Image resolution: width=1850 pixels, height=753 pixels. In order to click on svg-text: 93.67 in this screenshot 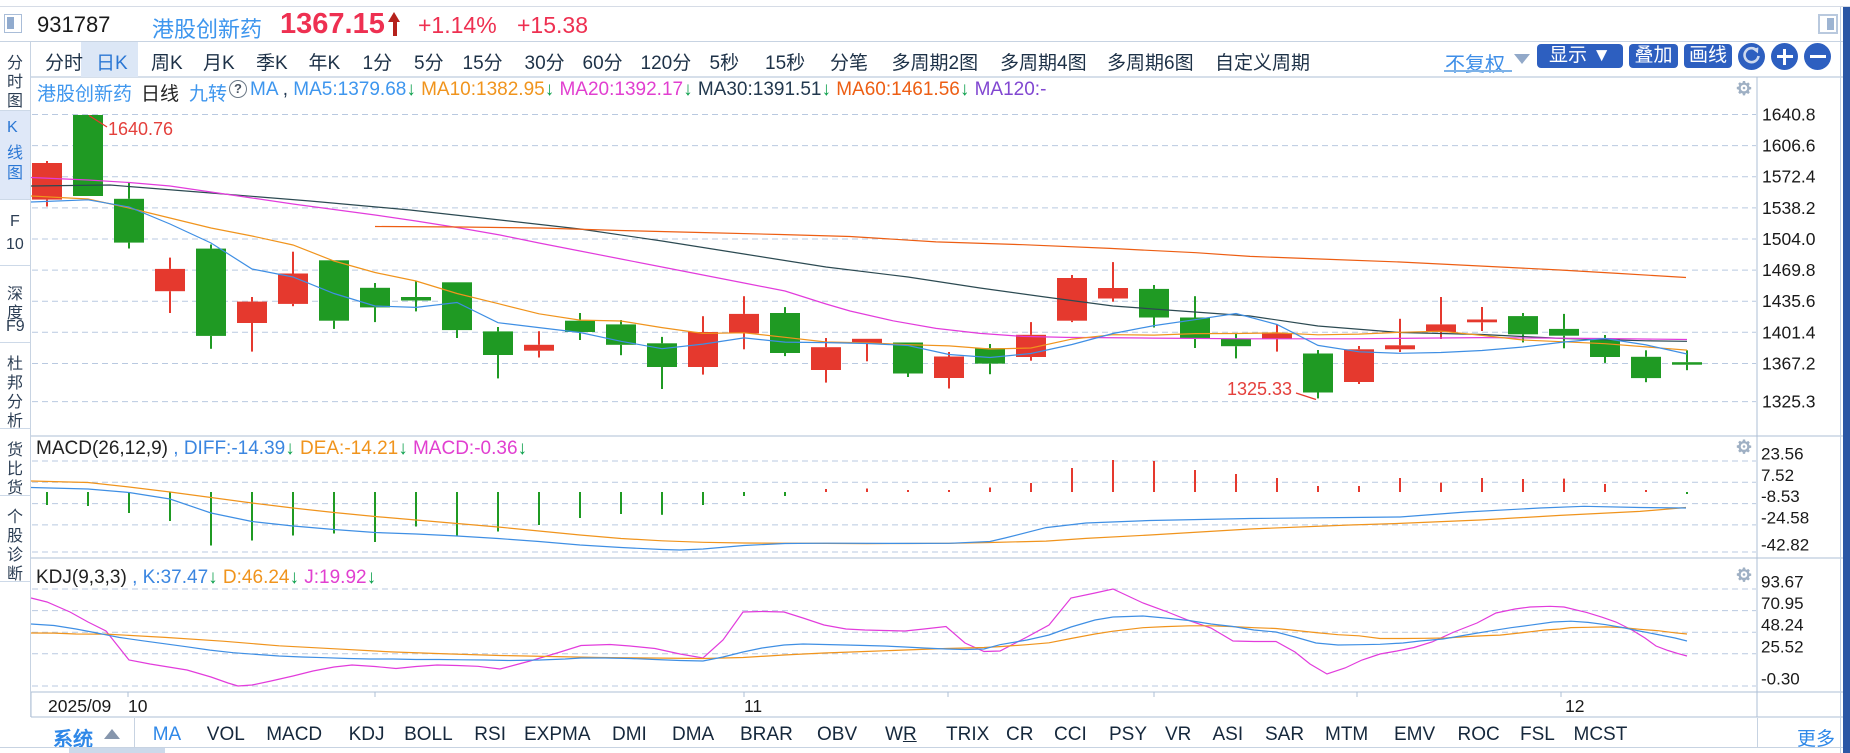, I will do `click(1782, 582)`.